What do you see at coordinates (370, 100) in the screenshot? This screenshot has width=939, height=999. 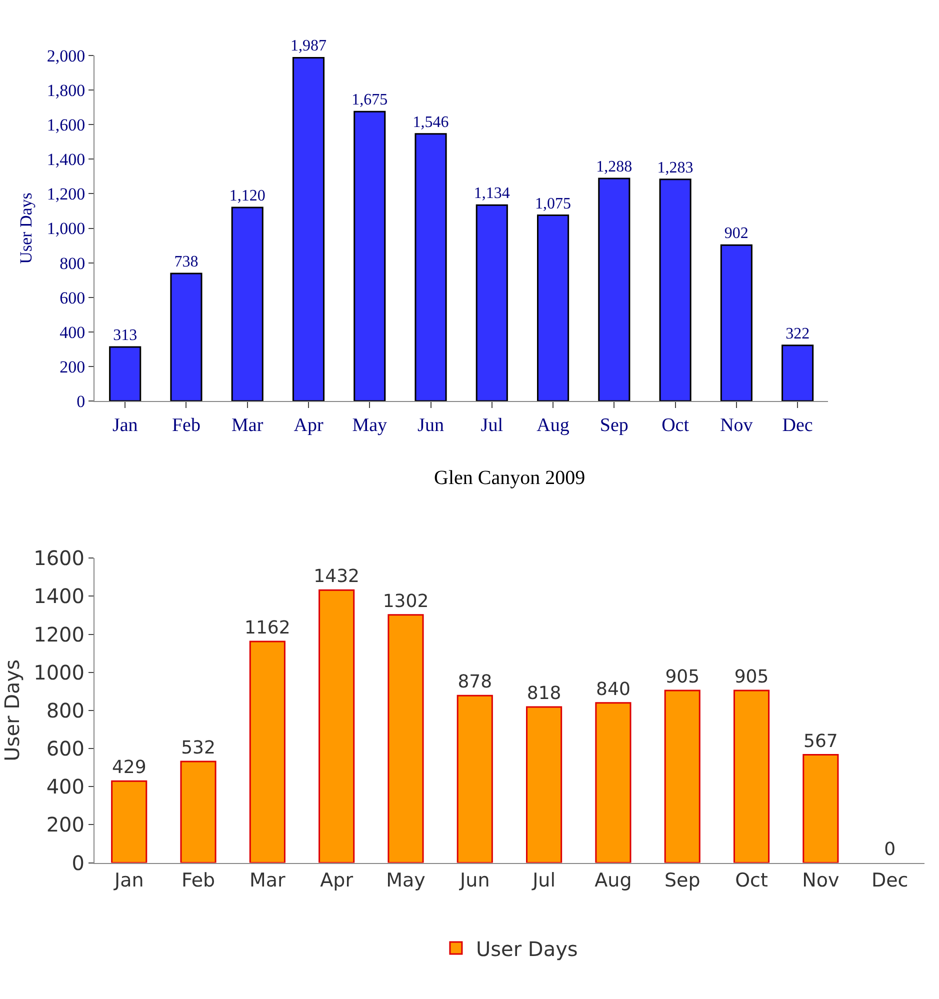 I see `data-label: 1,675` at bounding box center [370, 100].